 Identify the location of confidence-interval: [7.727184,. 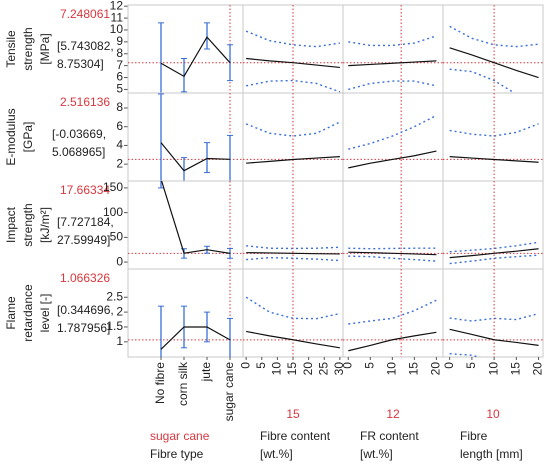
(85, 222).